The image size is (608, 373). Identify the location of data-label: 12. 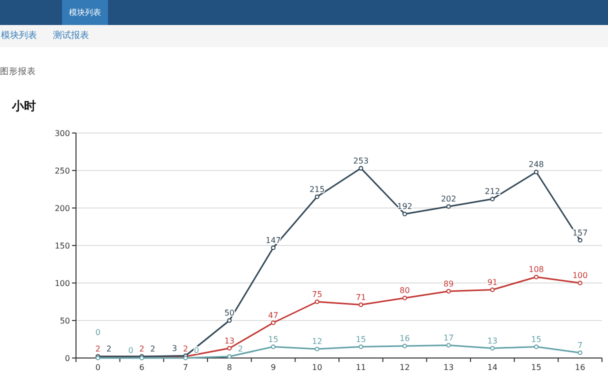
(317, 341).